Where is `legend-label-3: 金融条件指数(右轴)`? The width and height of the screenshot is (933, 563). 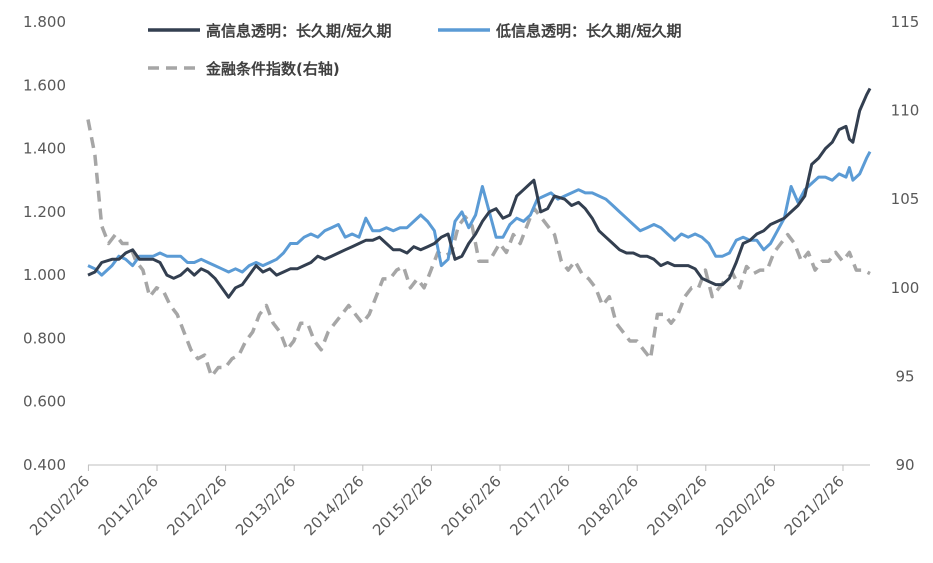
legend-label-3: 金融条件指数(右轴) is located at coordinates (272, 69).